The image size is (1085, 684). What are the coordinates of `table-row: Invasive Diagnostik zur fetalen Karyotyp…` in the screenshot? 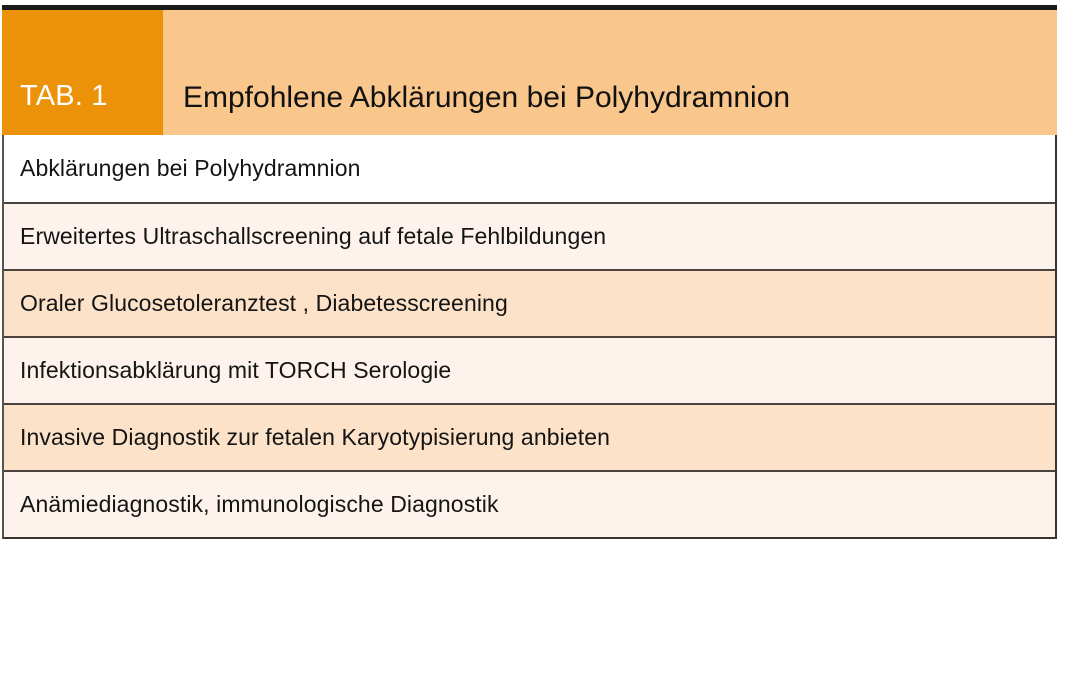 It's located at (529, 436).